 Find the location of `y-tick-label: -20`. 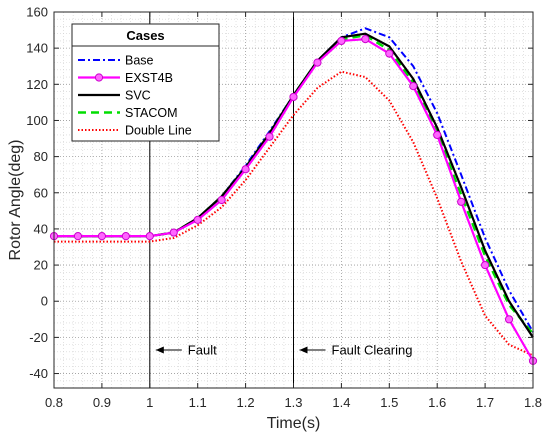

y-tick-label: -20 is located at coordinates (38, 337).